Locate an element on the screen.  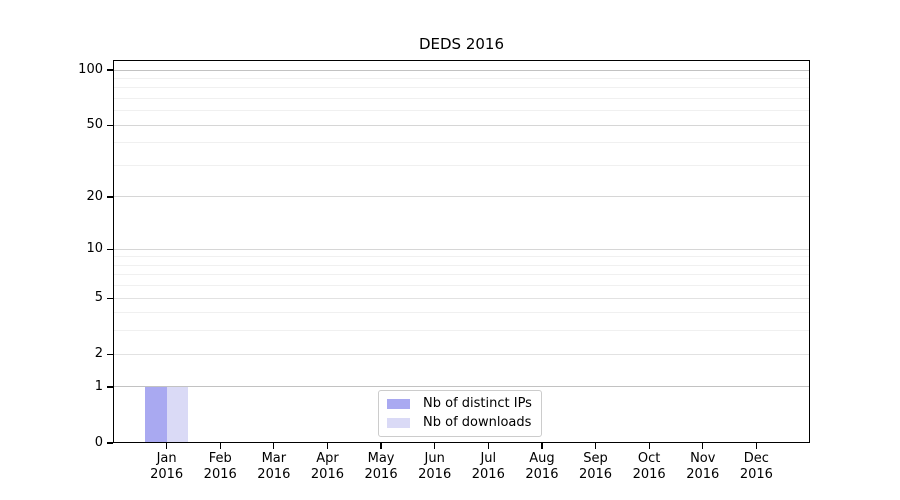
x-tick-label: Jun 2016 is located at coordinates (435, 466).